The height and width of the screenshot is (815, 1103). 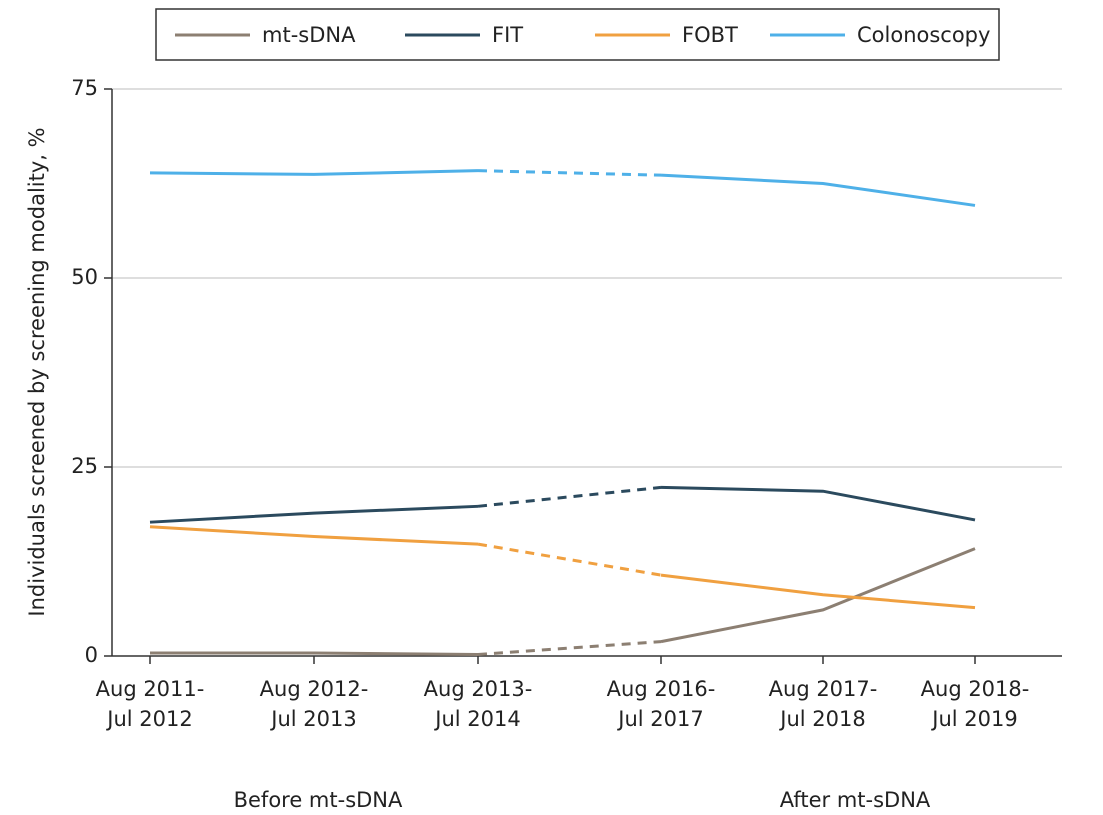 What do you see at coordinates (823, 689) in the screenshot?
I see `x-tick-label: Aug 2017-` at bounding box center [823, 689].